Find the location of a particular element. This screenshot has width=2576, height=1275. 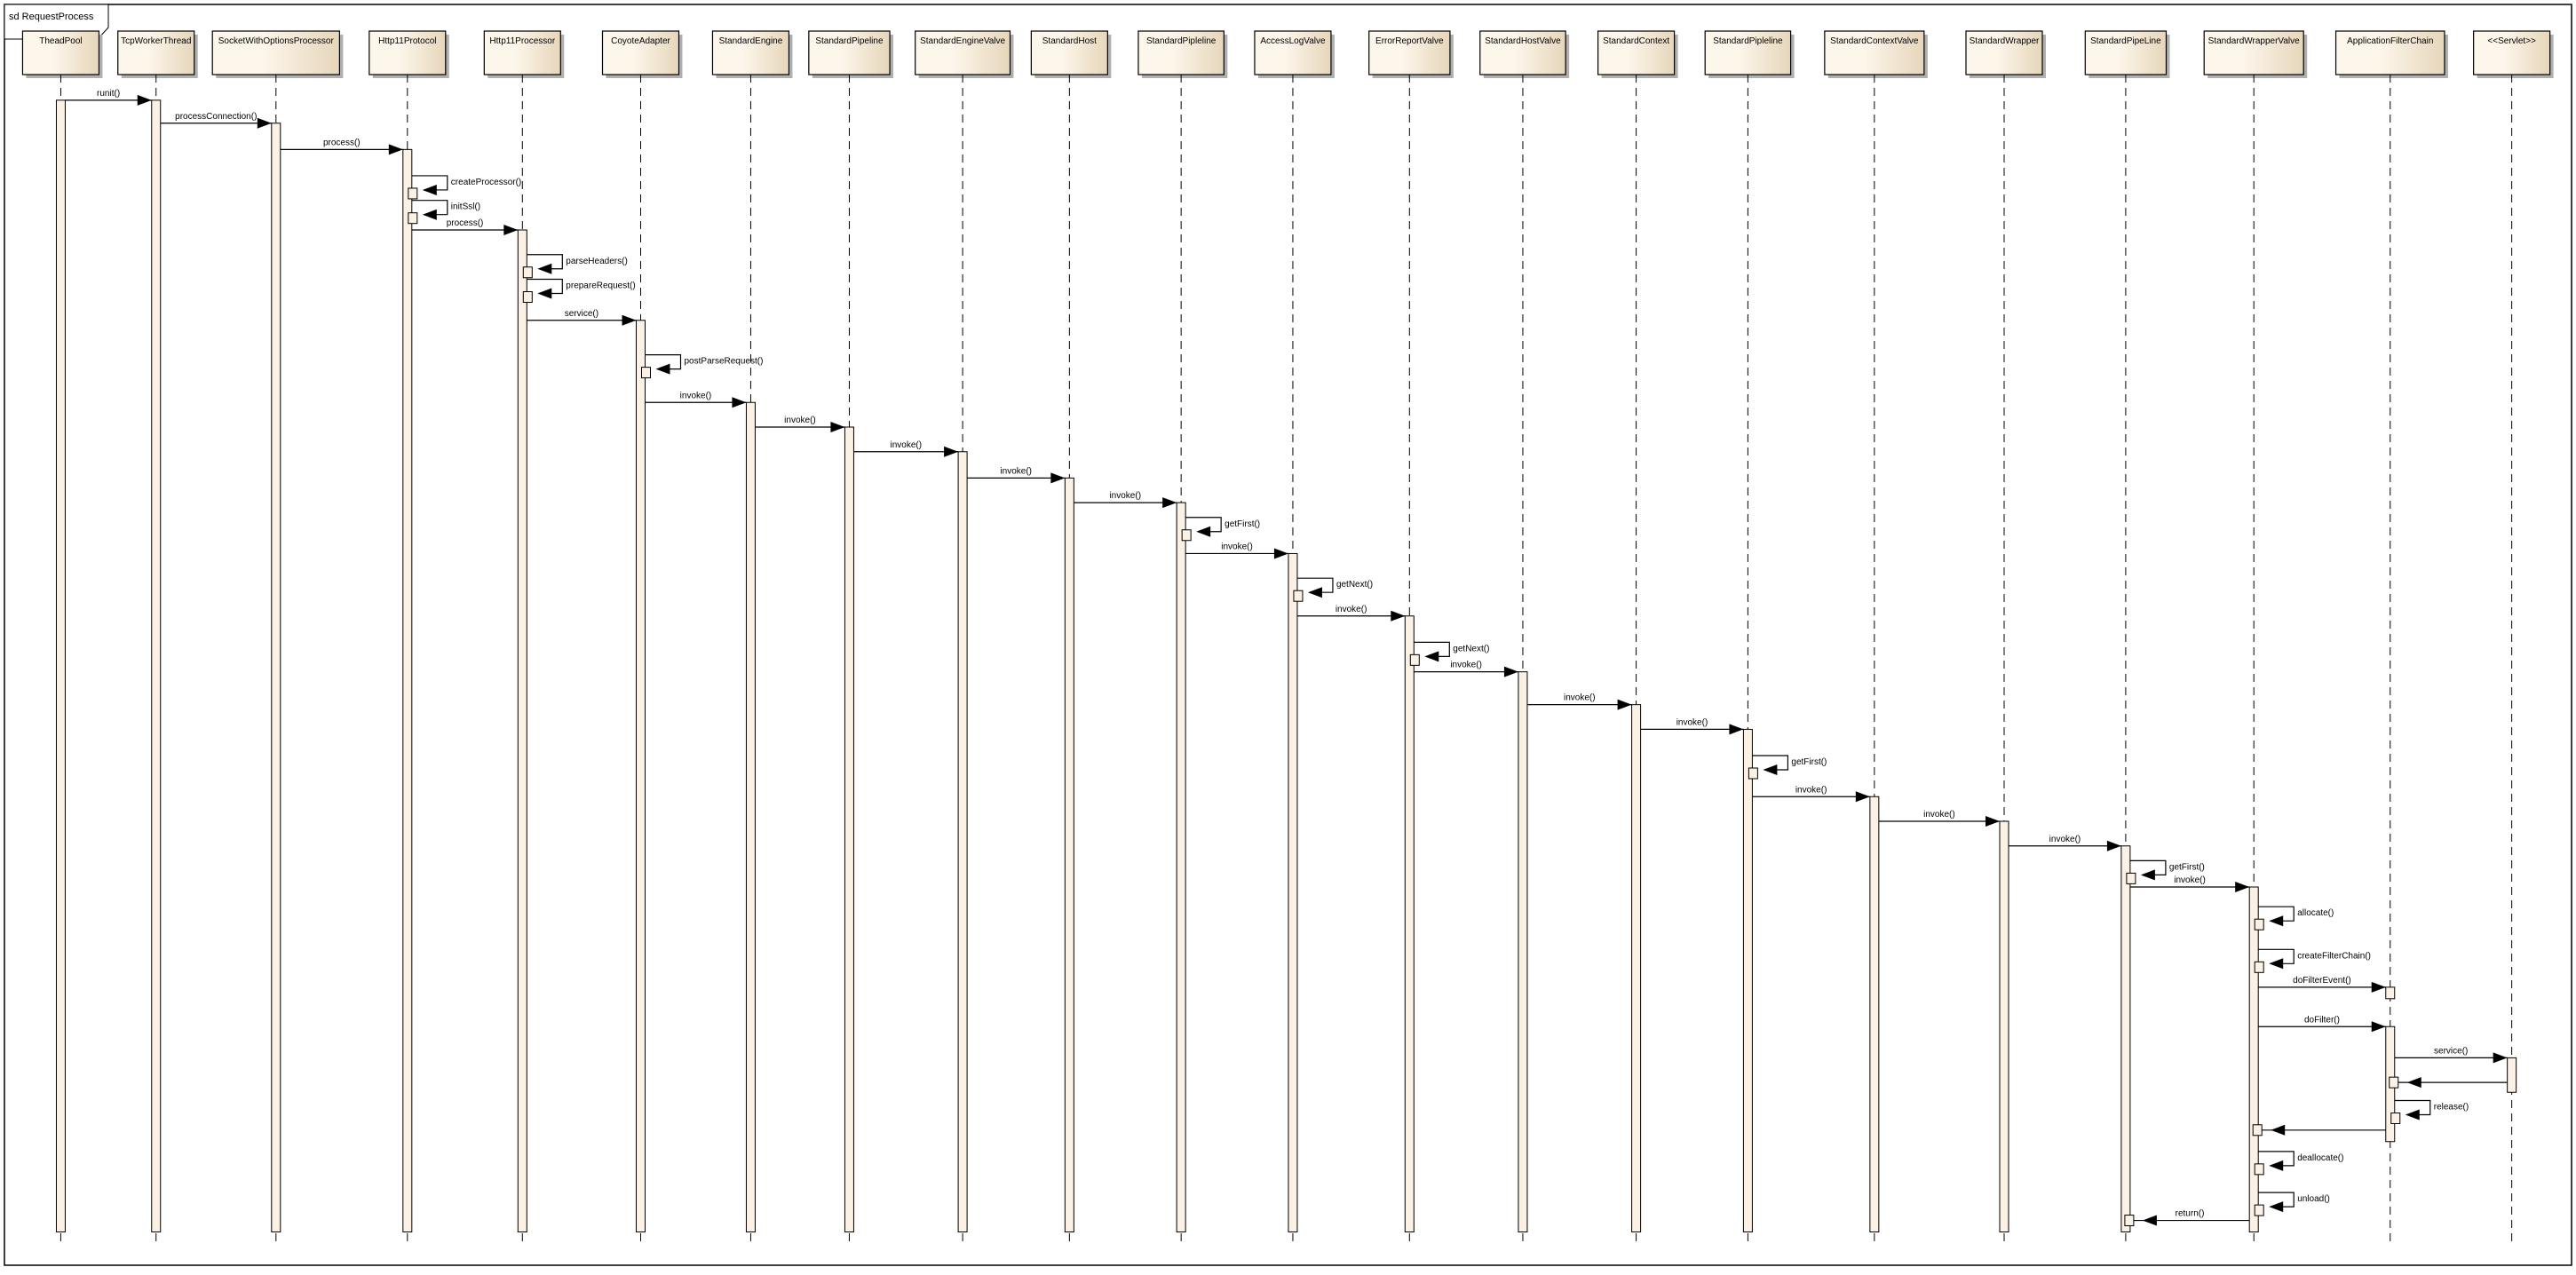

message: allocate() is located at coordinates (2296, 914).